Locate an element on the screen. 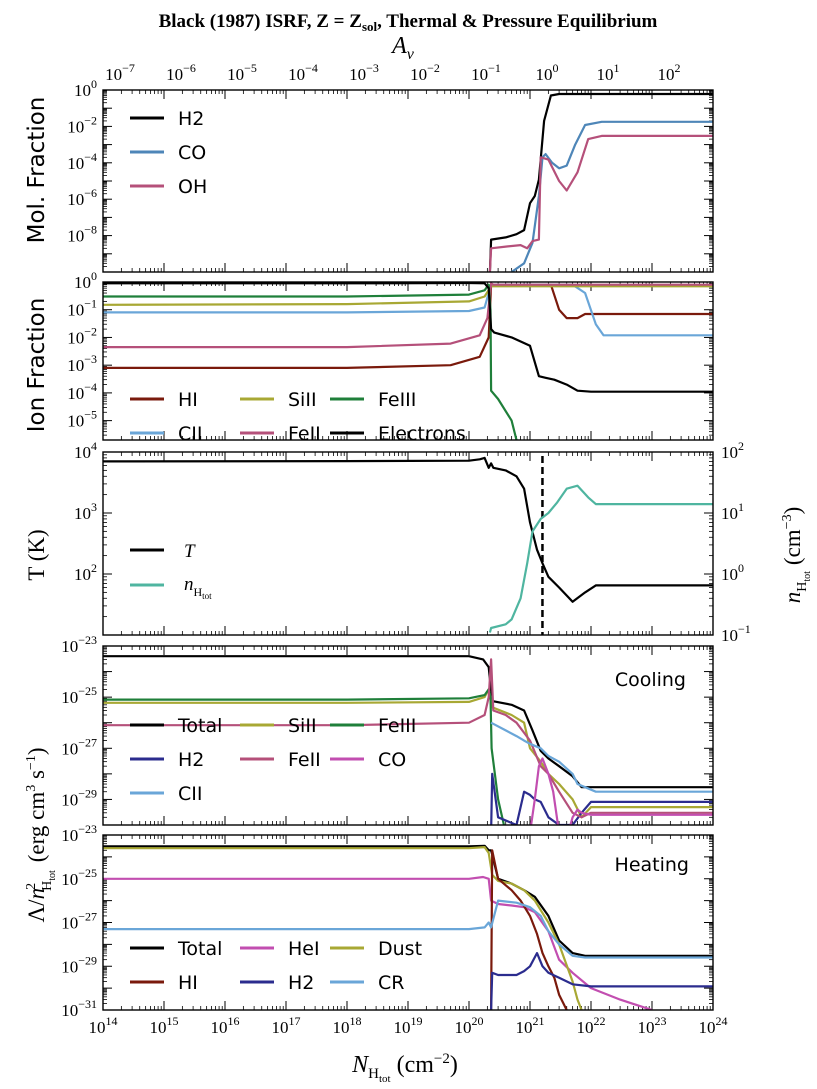  y2-tick-label: 10¹ is located at coordinates (732, 511).